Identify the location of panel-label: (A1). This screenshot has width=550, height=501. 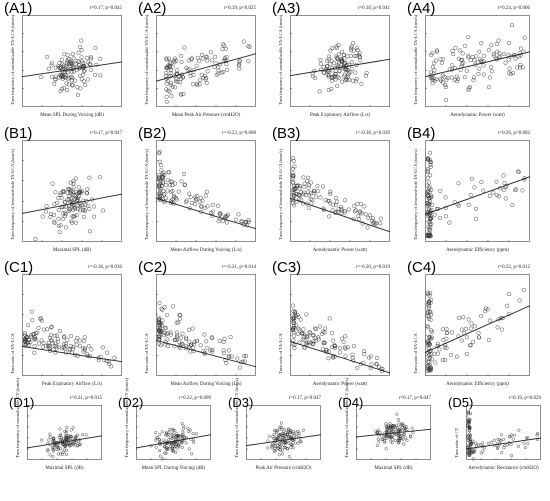
(18, 8).